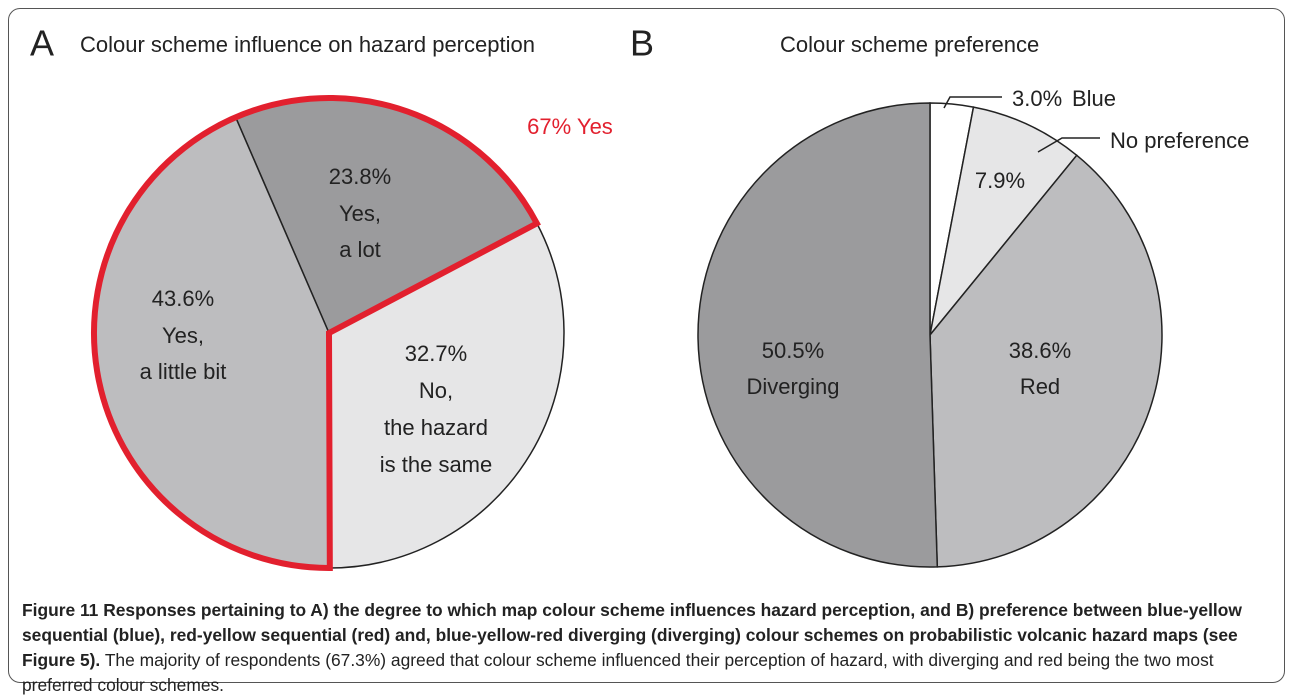  I want to click on slice-label: is the same, so click(436, 464).